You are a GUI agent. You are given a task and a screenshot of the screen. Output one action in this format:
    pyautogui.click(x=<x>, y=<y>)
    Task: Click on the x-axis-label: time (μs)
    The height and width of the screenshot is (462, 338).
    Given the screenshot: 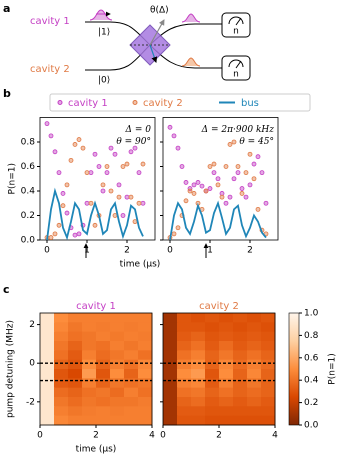 What is the action you would take?
    pyautogui.click(x=140, y=265)
    